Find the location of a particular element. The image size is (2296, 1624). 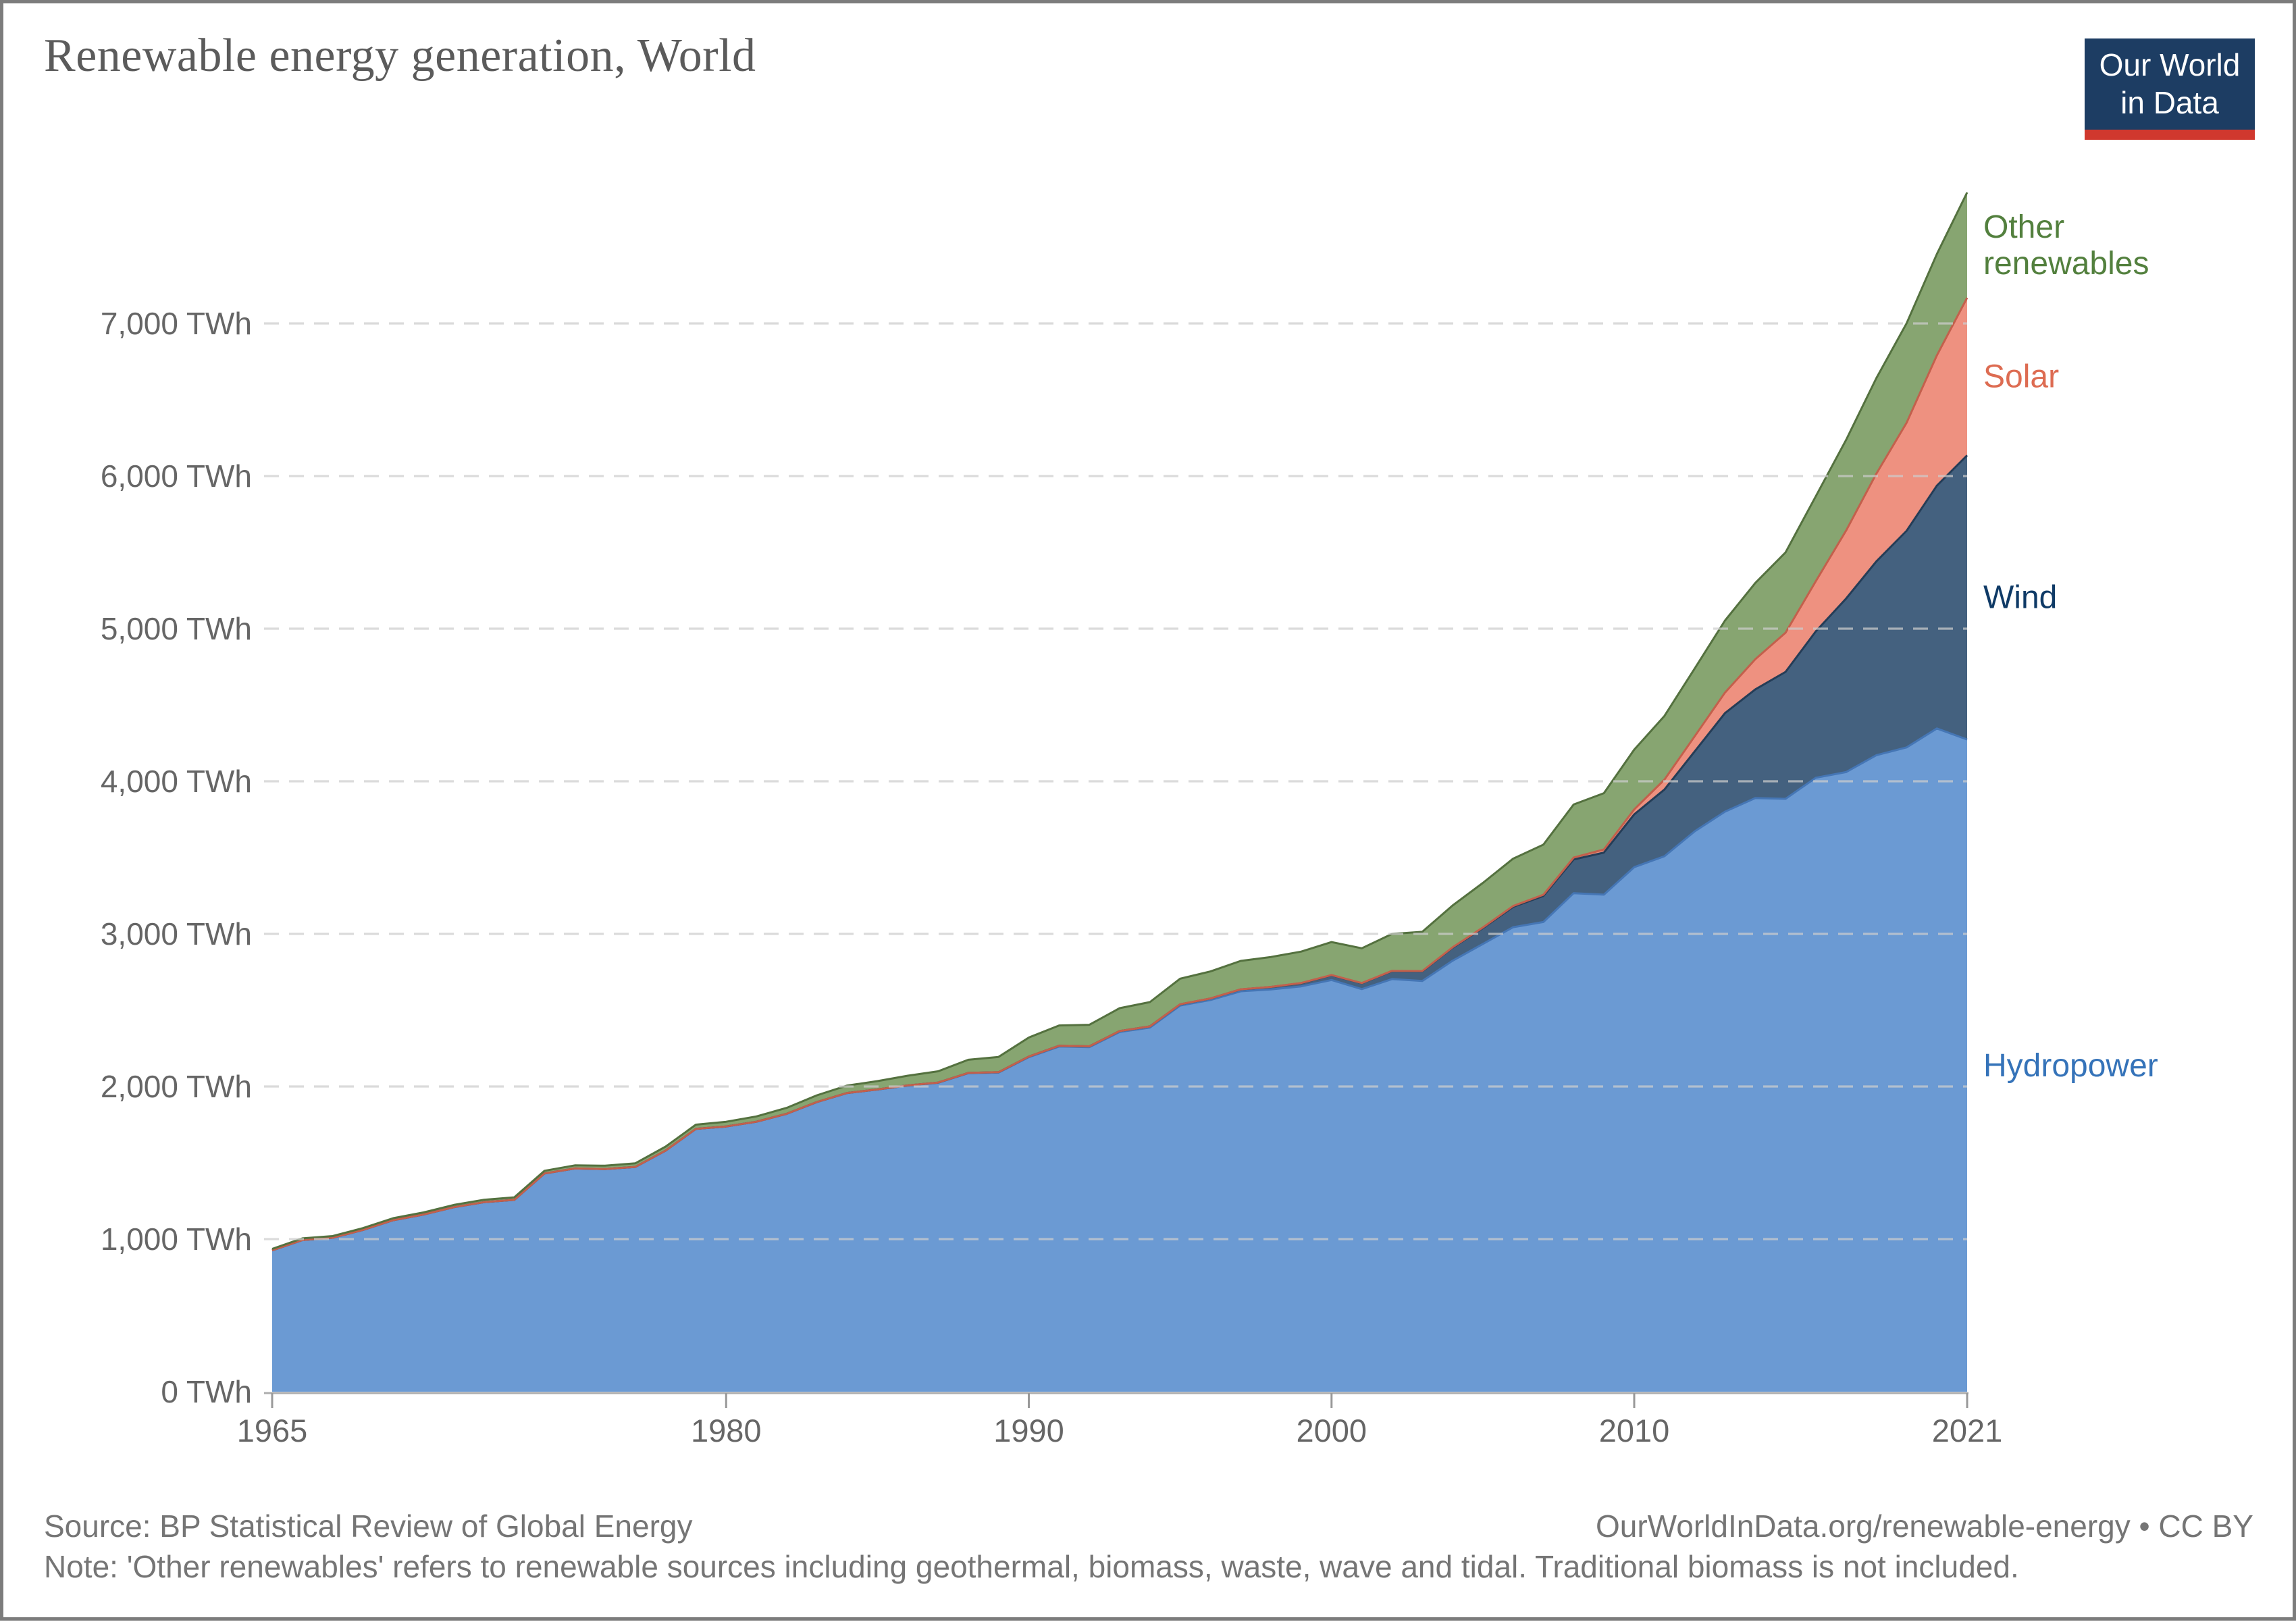

x-tick-label-1980: 1980 is located at coordinates (727, 1430).